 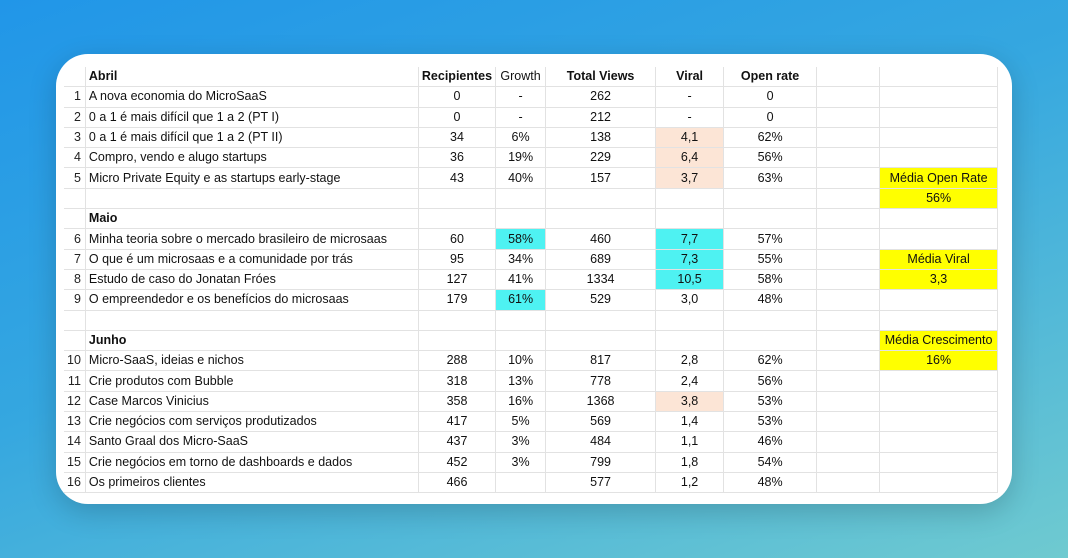 What do you see at coordinates (457, 381) in the screenshot?
I see `recipients-cell: 318` at bounding box center [457, 381].